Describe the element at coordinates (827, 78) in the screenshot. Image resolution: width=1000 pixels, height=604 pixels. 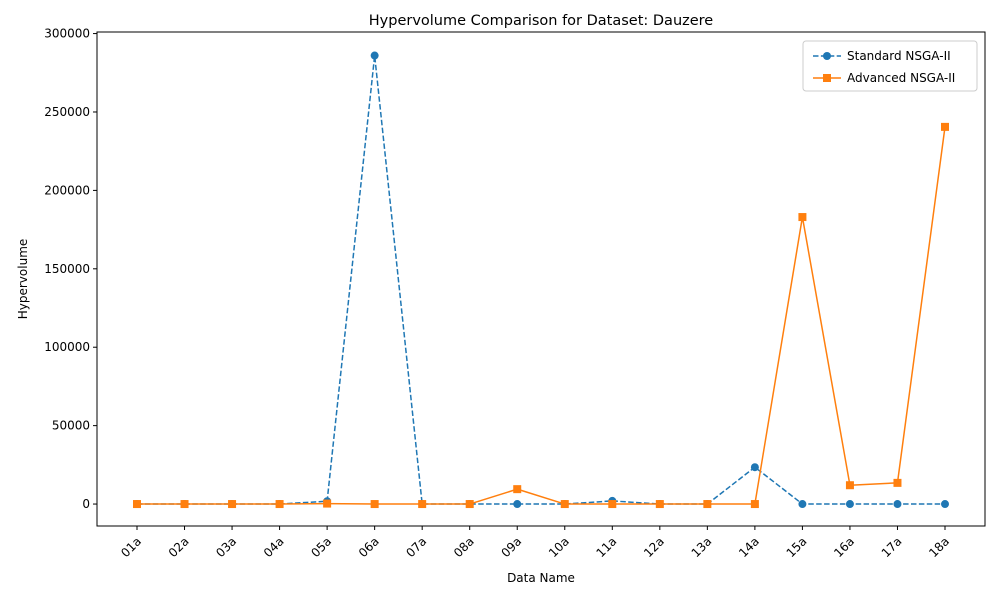
I see `legend-marker-advanced` at that location.